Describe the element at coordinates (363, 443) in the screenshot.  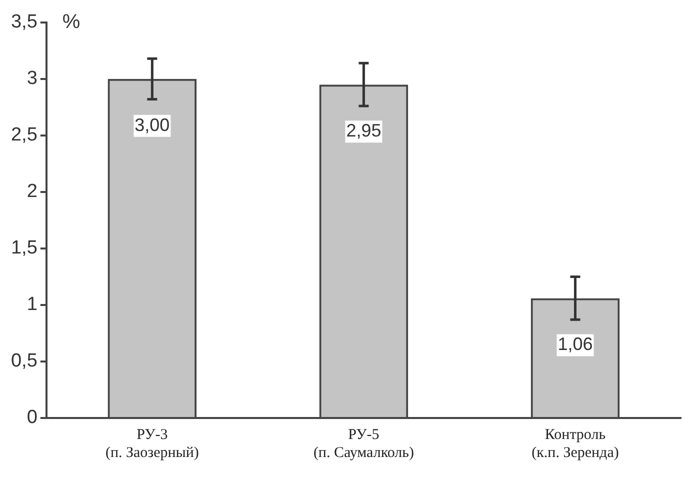
I see `x-tick-label: РУ-5 (п. Саумалколь)` at that location.